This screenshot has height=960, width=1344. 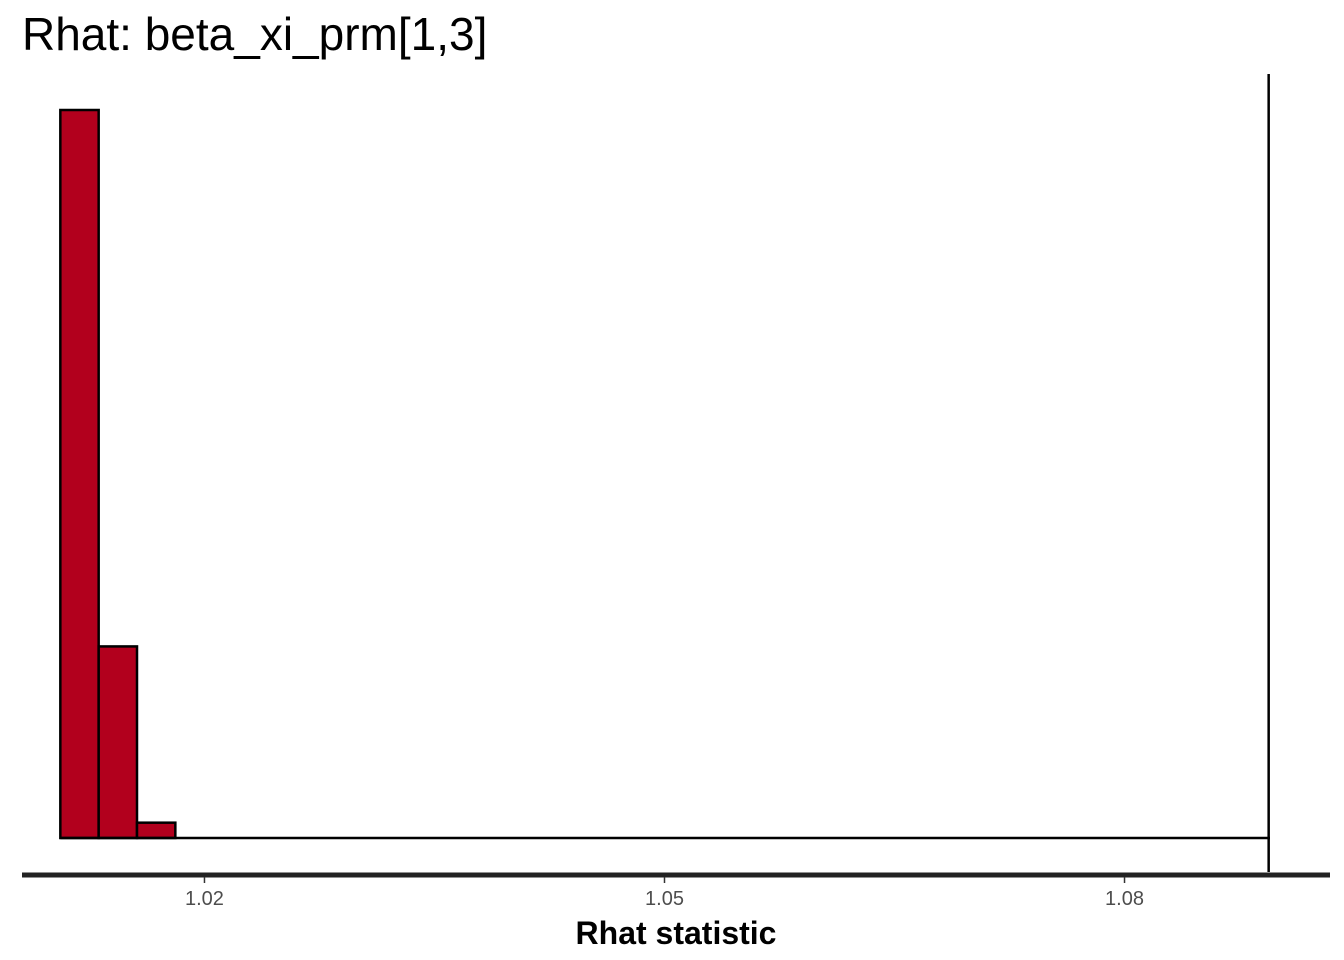 I want to click on x-axis-ticks: 1.02 1.05 1.08, so click(x=664, y=893).